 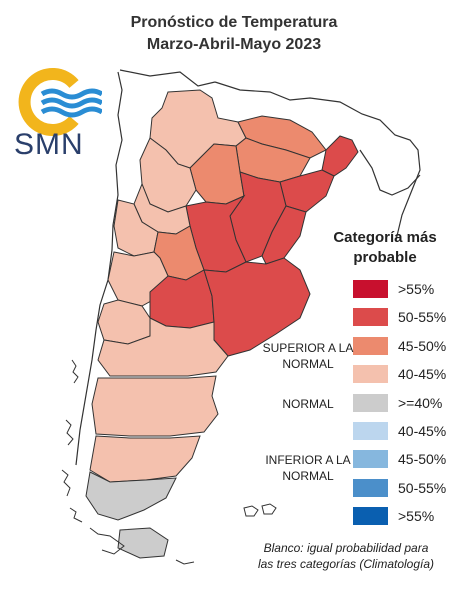 What do you see at coordinates (163, 347) in the screenshot?
I see `province-rio-negro` at bounding box center [163, 347].